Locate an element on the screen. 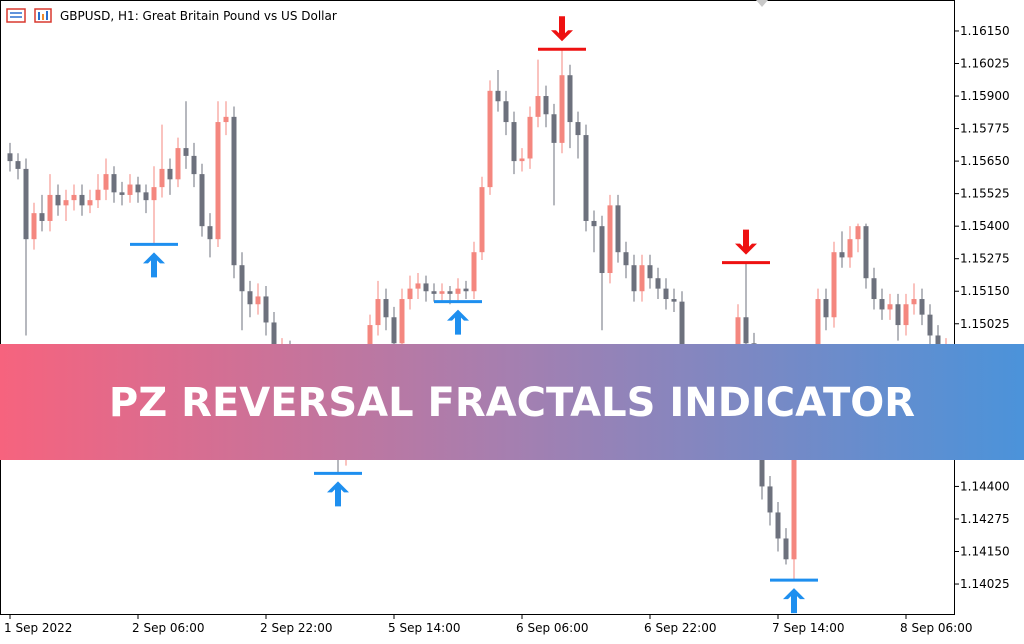  x-tick-label: 6 Sep 06:00 is located at coordinates (552, 628).